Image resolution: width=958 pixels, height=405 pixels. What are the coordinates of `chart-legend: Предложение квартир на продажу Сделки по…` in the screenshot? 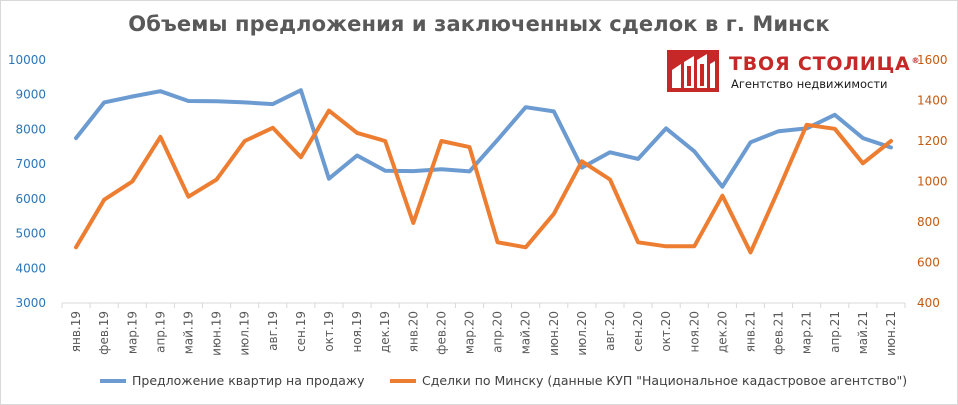 It's located at (479, 383).